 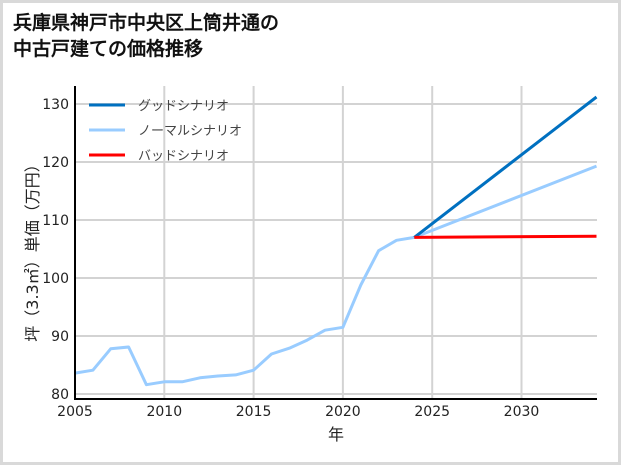 I want to click on chart-title-line2: 中古戸建ての価格推移, so click(x=108, y=49).